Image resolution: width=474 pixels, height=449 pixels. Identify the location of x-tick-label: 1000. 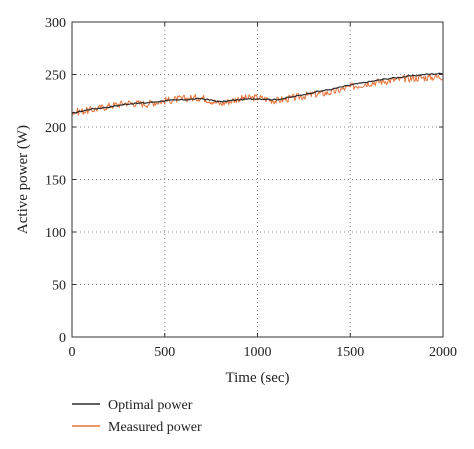
(258, 352).